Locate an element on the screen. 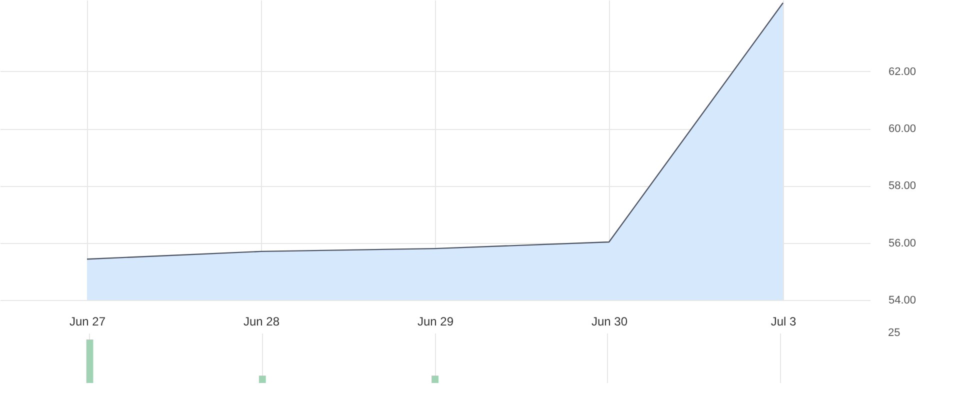 This screenshot has width=960, height=400. y-tick-label: 56.00 is located at coordinates (902, 243).